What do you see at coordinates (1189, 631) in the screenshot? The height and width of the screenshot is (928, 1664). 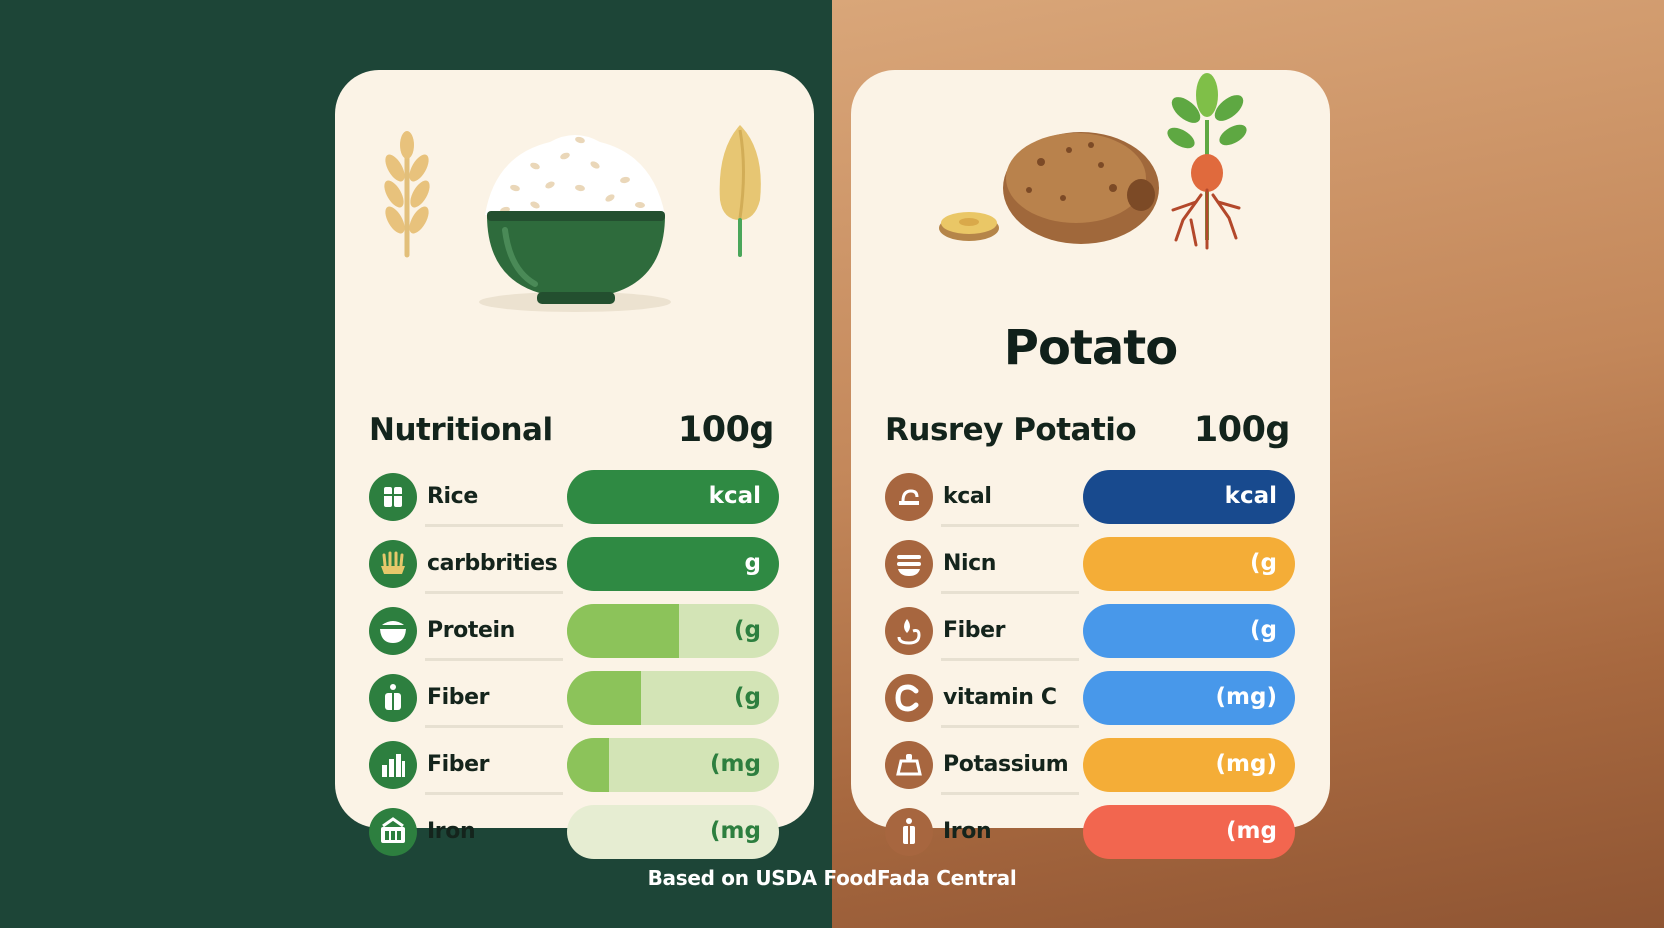 I see `potato-row-3-bar: (g` at bounding box center [1189, 631].